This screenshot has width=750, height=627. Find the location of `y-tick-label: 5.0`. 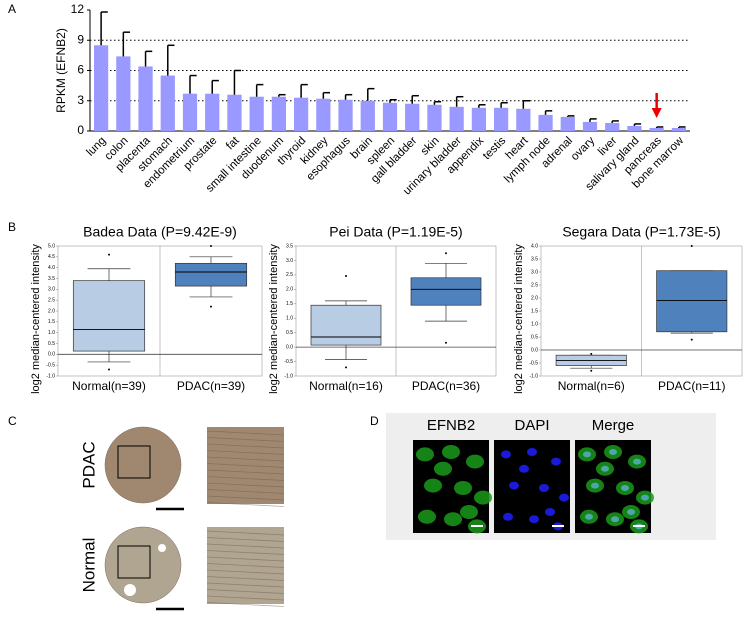

y-tick-label: 5.0 is located at coordinates (51, 246).